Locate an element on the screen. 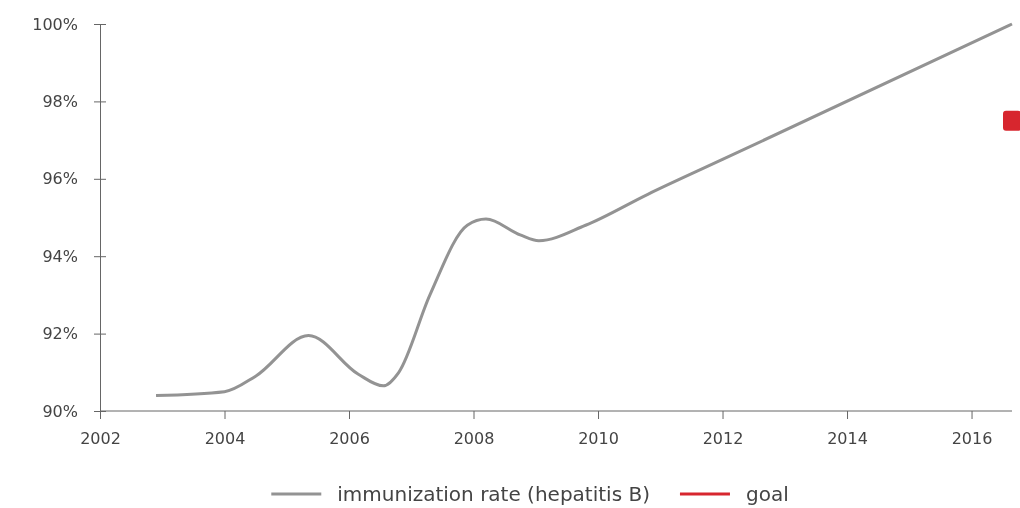  x-tick-label: 2002 is located at coordinates (100, 439).